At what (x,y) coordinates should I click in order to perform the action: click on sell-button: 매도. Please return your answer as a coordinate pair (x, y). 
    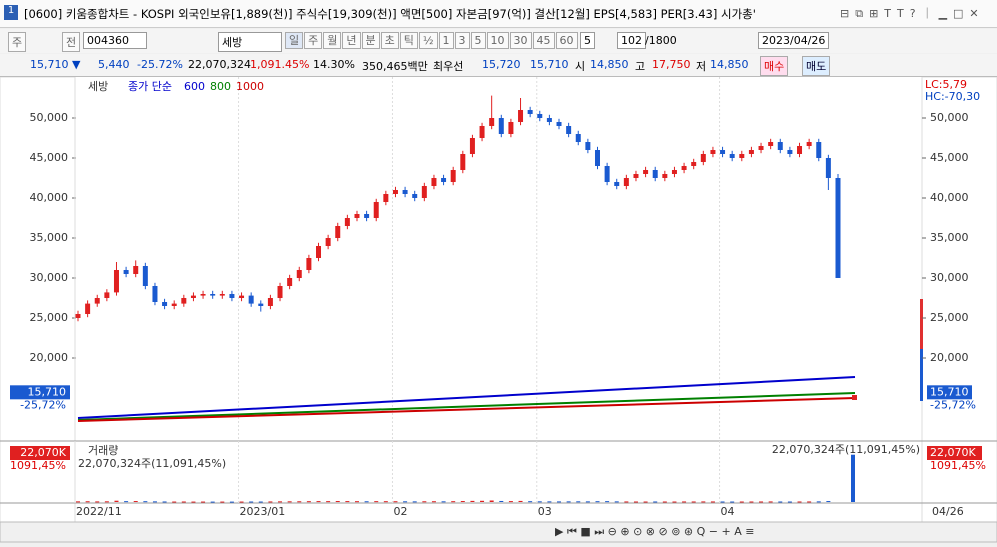
    Looking at the image, I should click on (816, 66).